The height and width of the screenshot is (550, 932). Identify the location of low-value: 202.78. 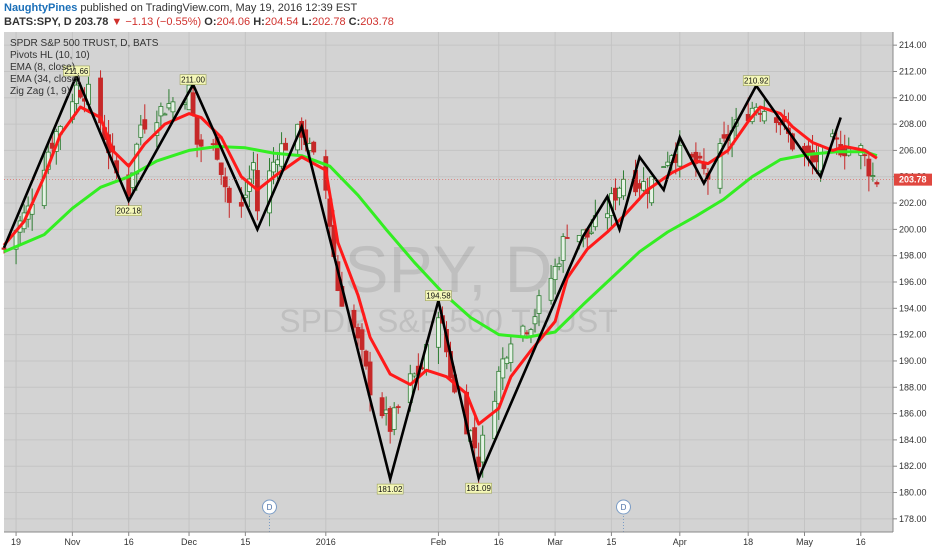
(328, 22).